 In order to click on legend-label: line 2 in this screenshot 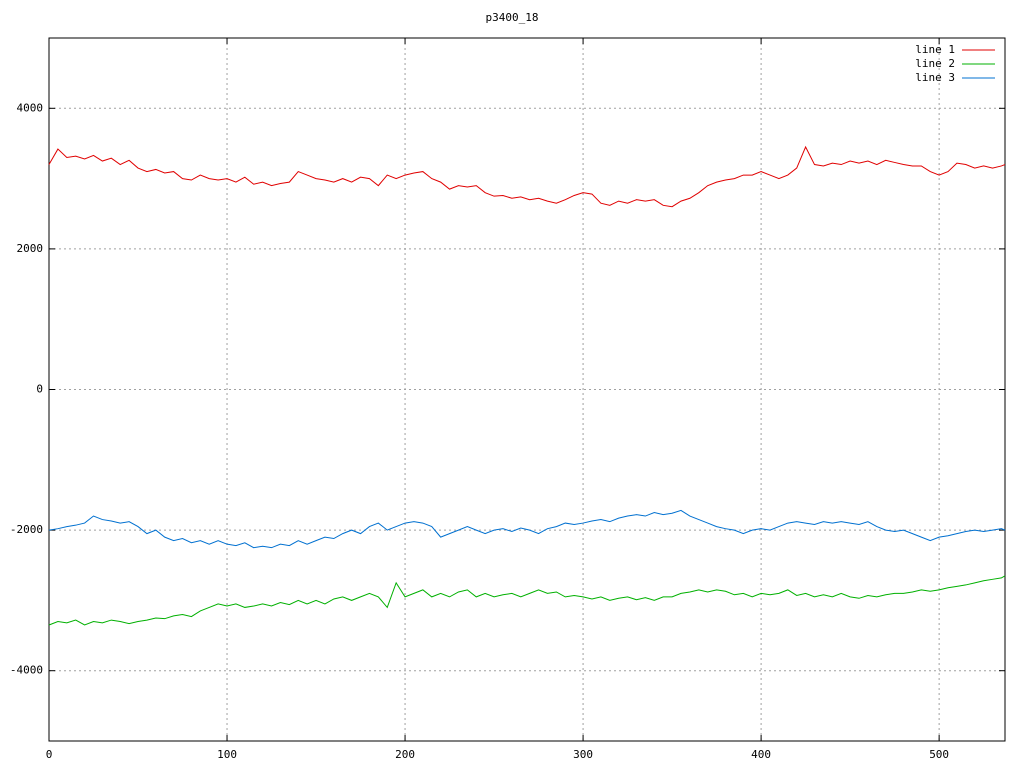, I will do `click(935, 63)`.